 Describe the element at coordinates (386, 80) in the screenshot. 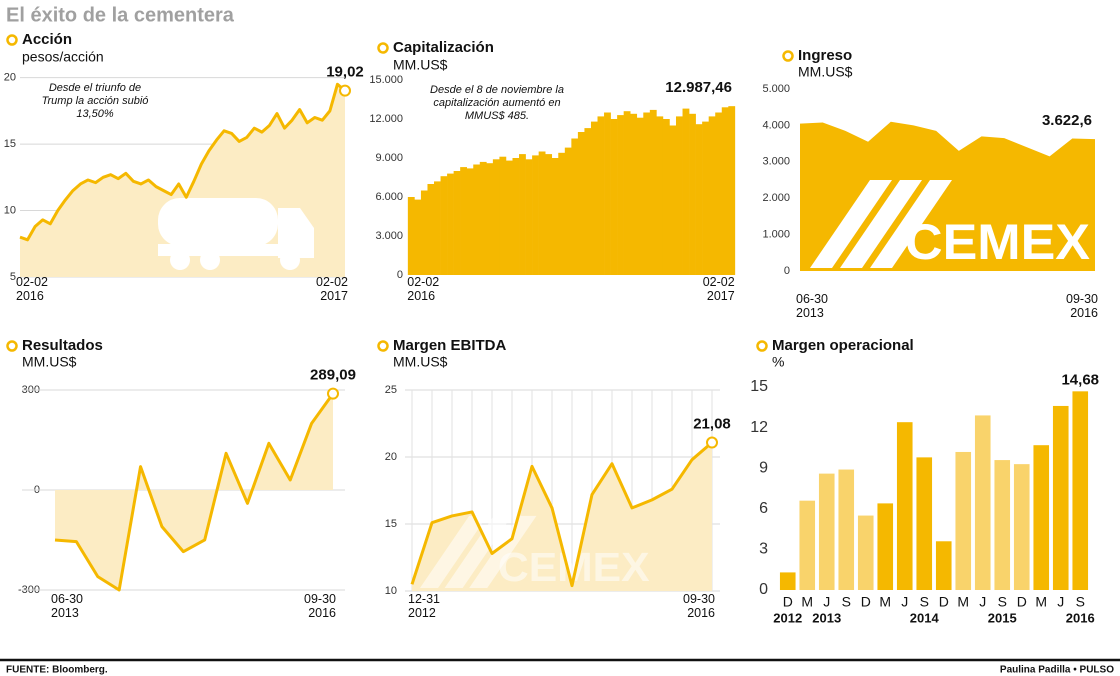

I see `y-tick-label: 15.000` at that location.